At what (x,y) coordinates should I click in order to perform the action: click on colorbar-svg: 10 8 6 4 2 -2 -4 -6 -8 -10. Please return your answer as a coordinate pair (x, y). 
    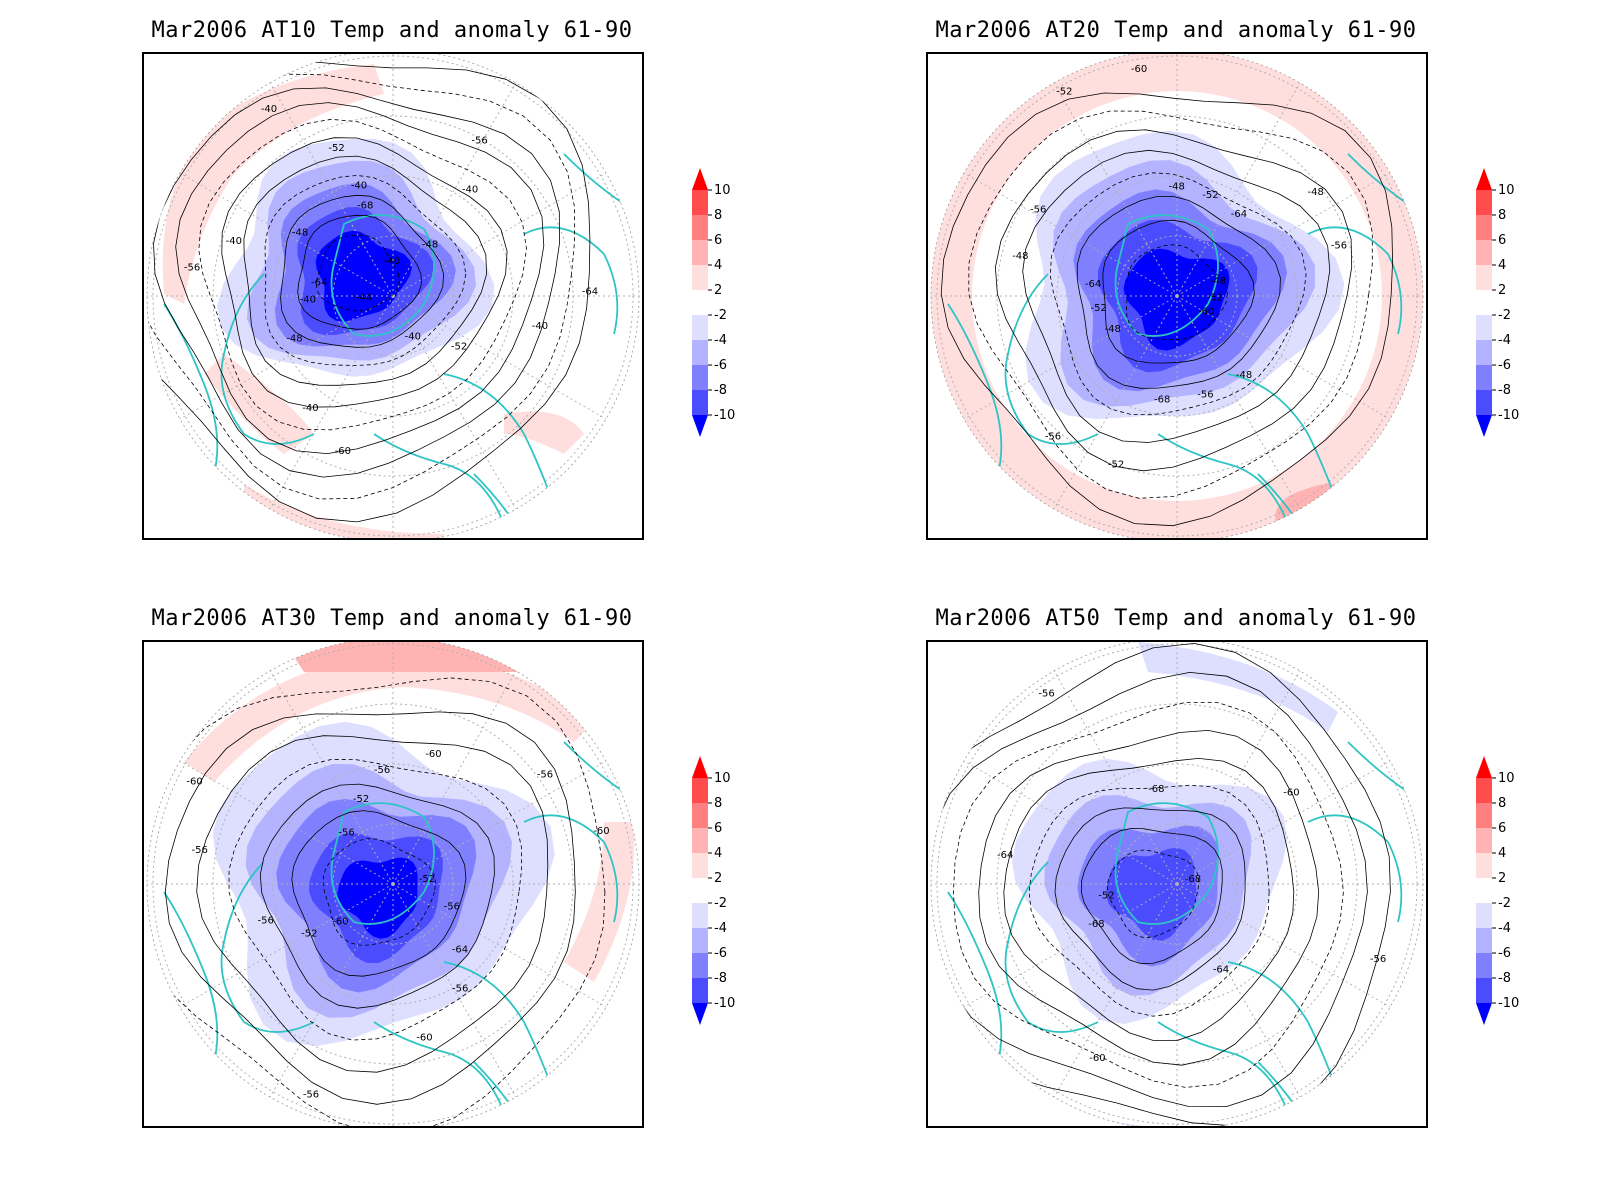
    Looking at the image, I should click on (713, 890).